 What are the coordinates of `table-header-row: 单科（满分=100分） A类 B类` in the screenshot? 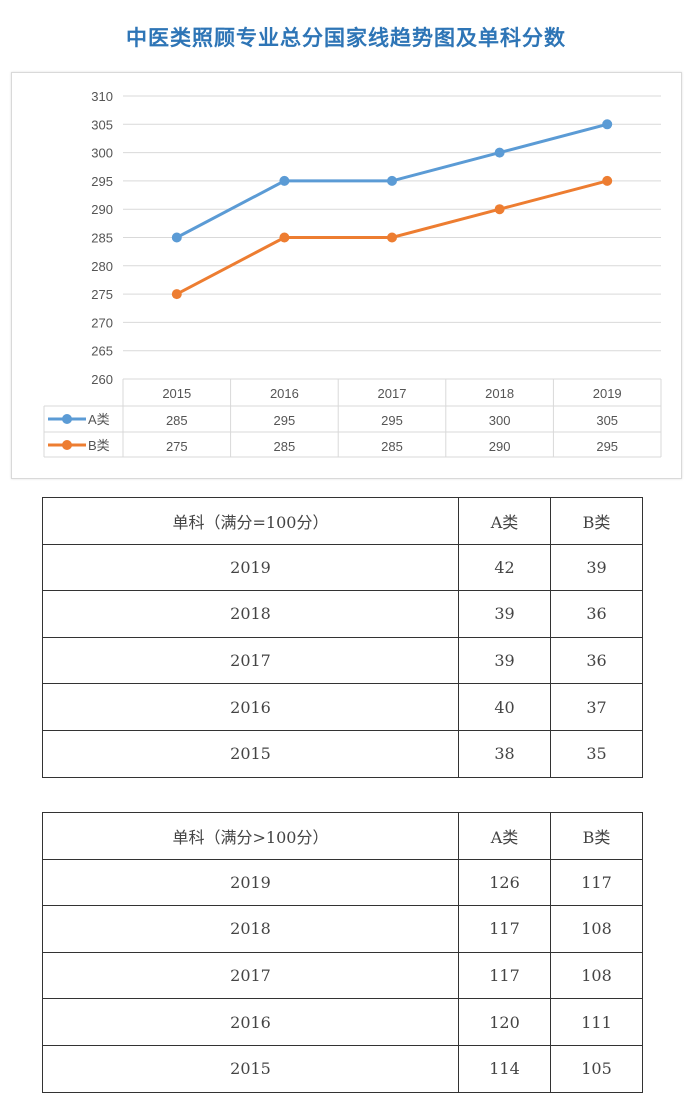 It's located at (342, 521).